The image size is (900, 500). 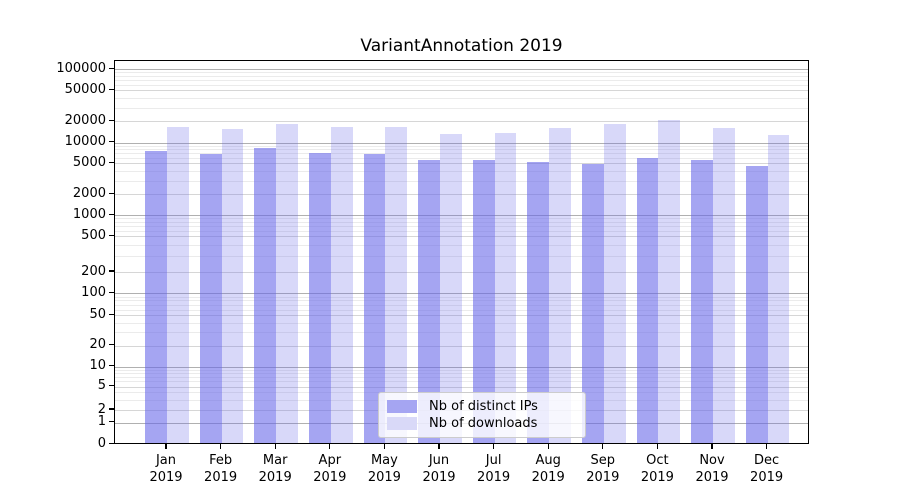 What do you see at coordinates (712, 469) in the screenshot?
I see `x-tick-label: Nov 2019` at bounding box center [712, 469].